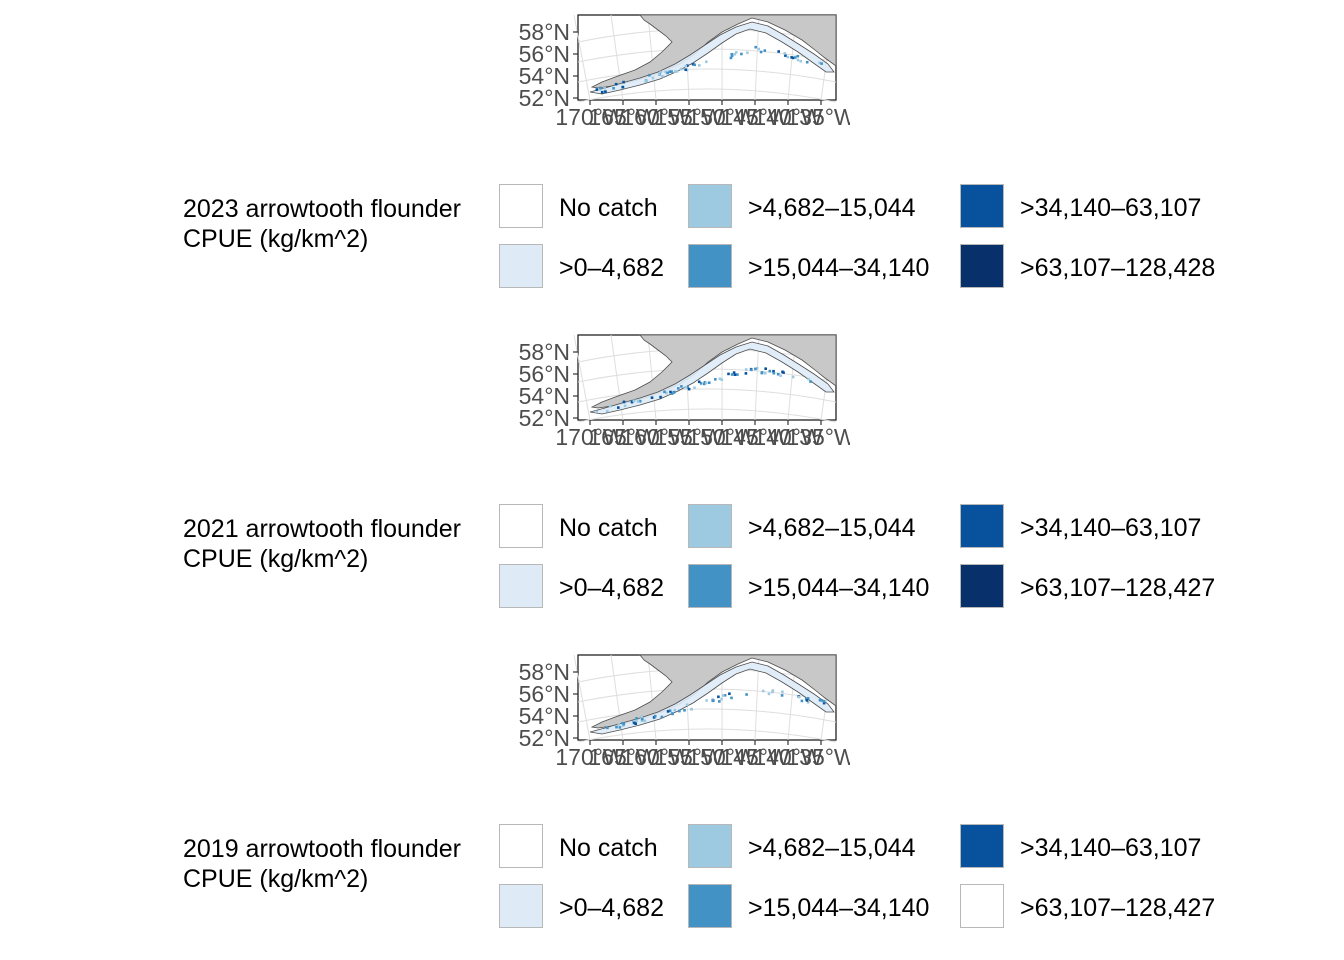 The image size is (1344, 960). I want to click on lat-tick-label: 54°N, so click(544, 396).